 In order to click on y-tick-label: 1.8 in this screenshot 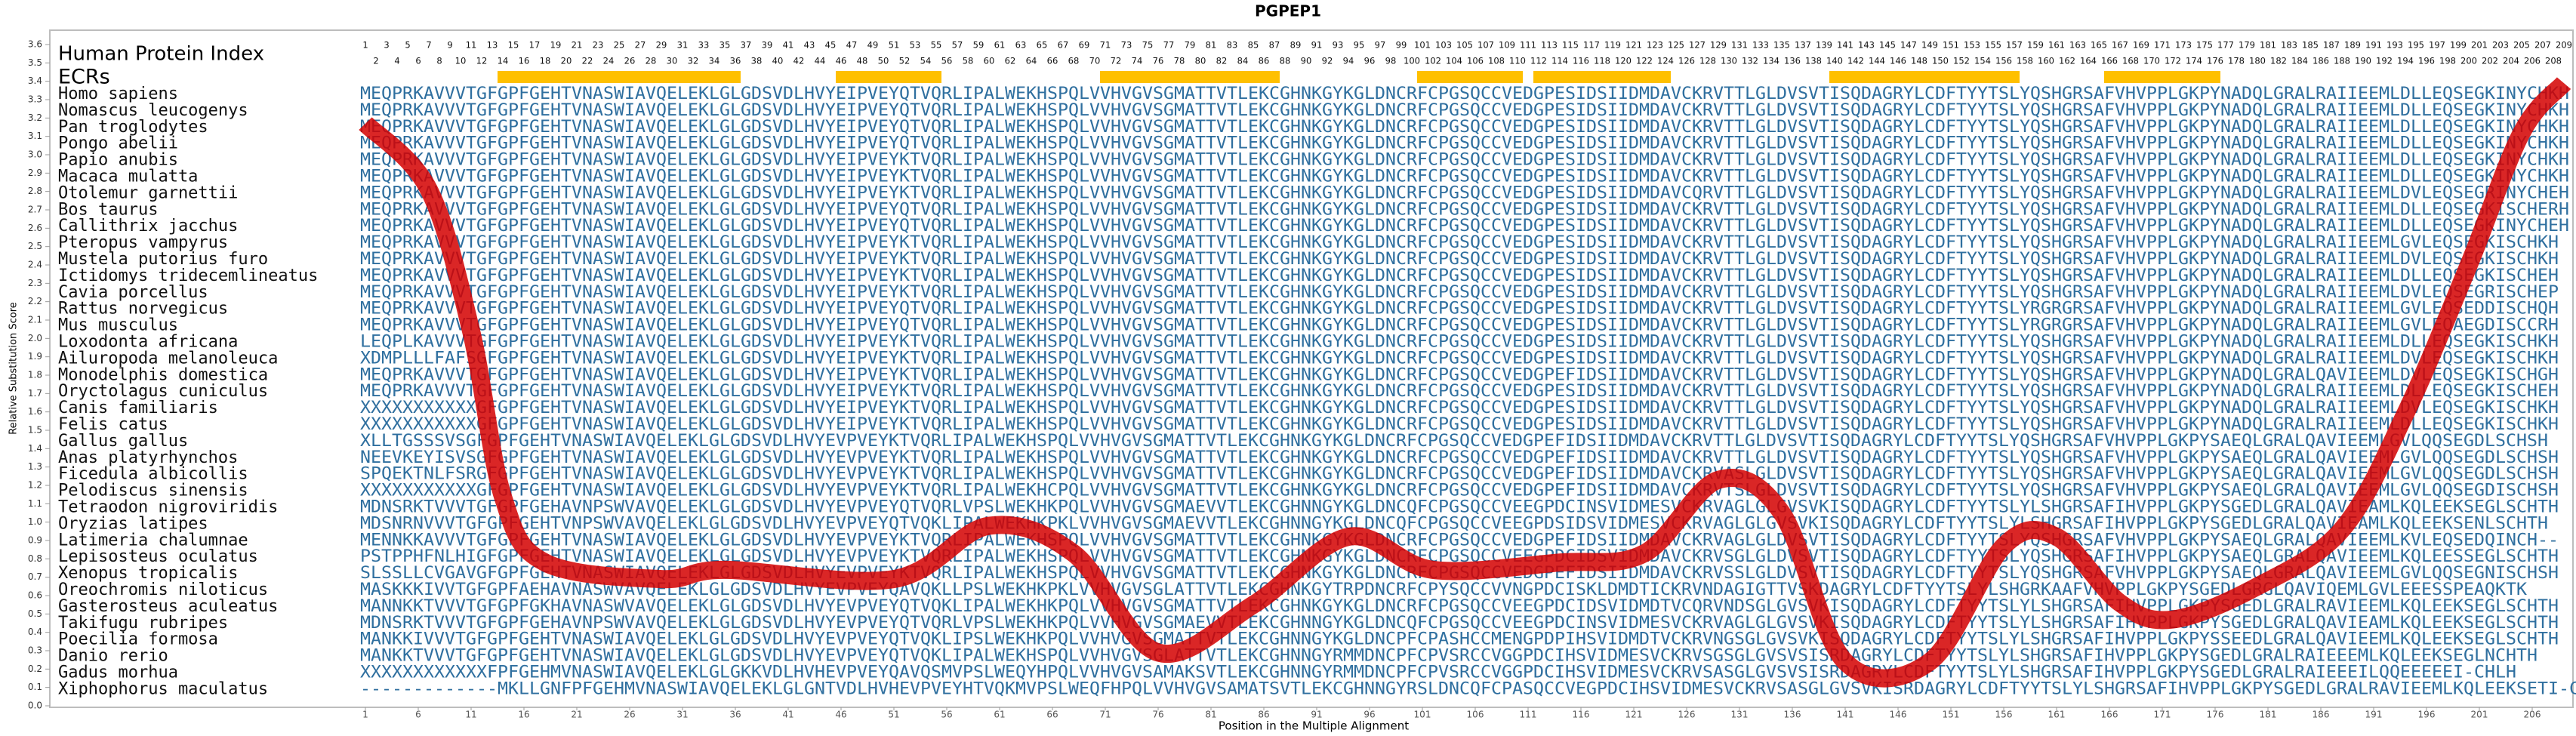, I will do `click(35, 375)`.